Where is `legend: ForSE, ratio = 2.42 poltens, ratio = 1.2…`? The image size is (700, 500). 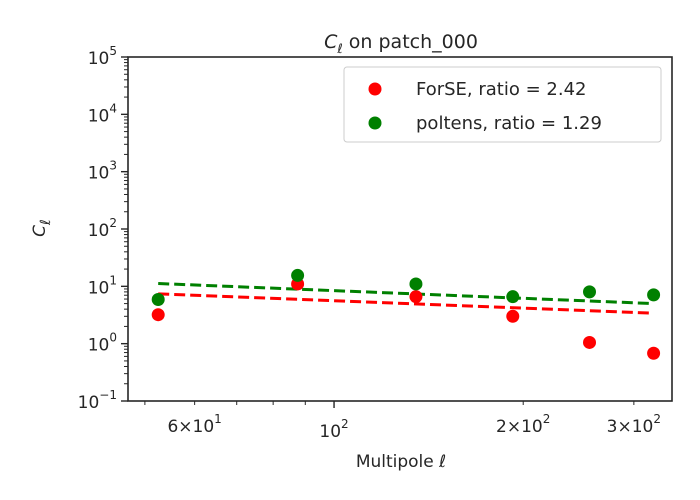 legend: ForSE, ratio = 2.42 poltens, ratio = 1.2… is located at coordinates (502, 104).